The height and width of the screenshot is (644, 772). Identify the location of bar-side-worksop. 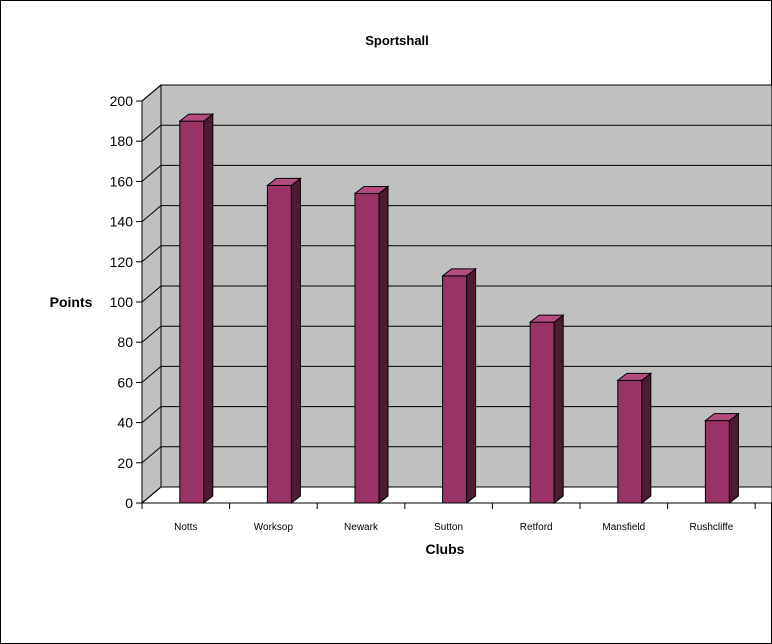
(295, 341).